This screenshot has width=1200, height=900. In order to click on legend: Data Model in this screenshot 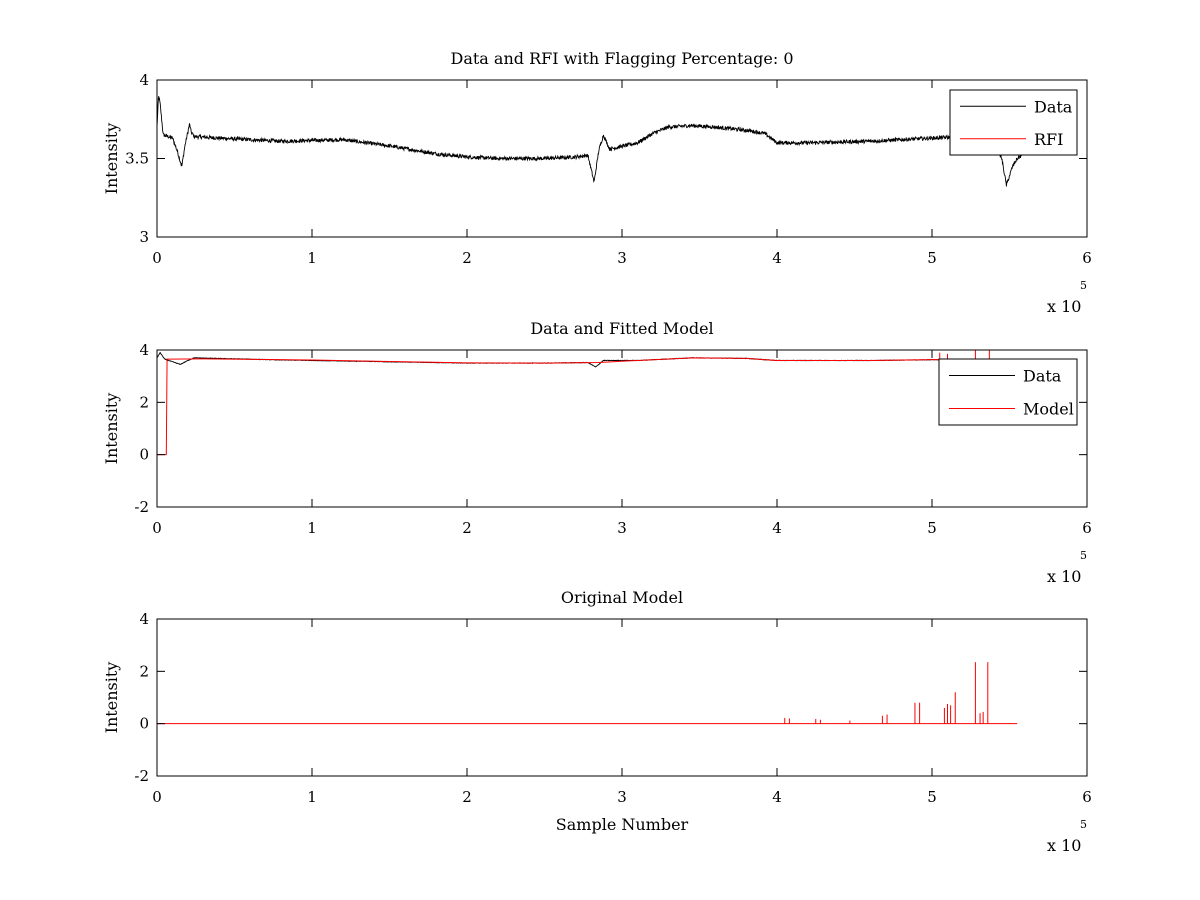, I will do `click(1008, 392)`.